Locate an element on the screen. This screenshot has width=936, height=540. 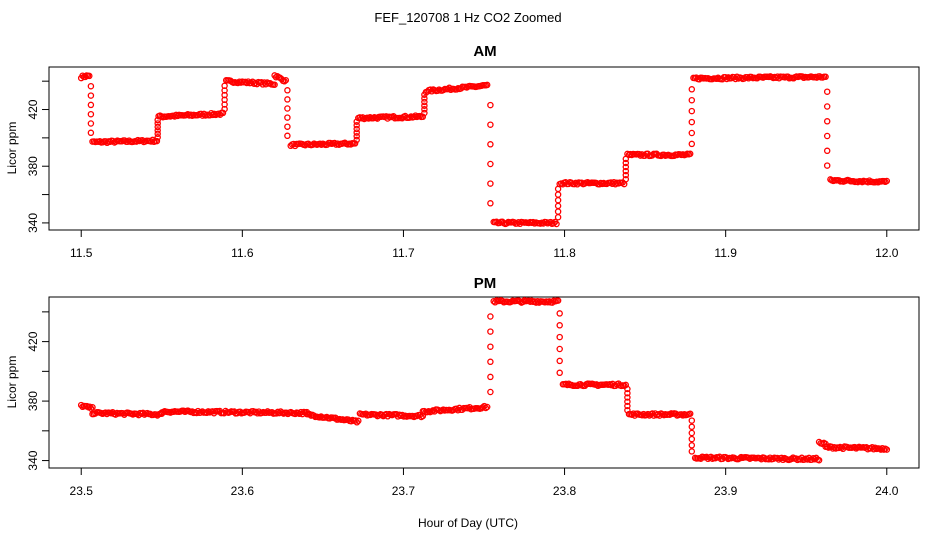
am-x-tick-label: 11.8 is located at coordinates (564, 253).